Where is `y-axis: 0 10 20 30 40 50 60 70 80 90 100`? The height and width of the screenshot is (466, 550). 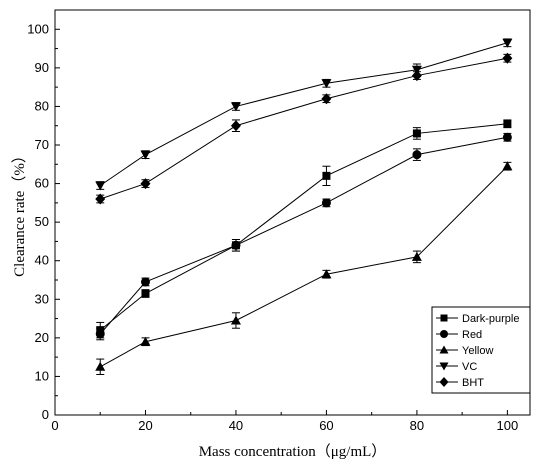
y-axis: 0 10 20 30 40 50 60 70 80 90 100 is located at coordinates (43, 221).